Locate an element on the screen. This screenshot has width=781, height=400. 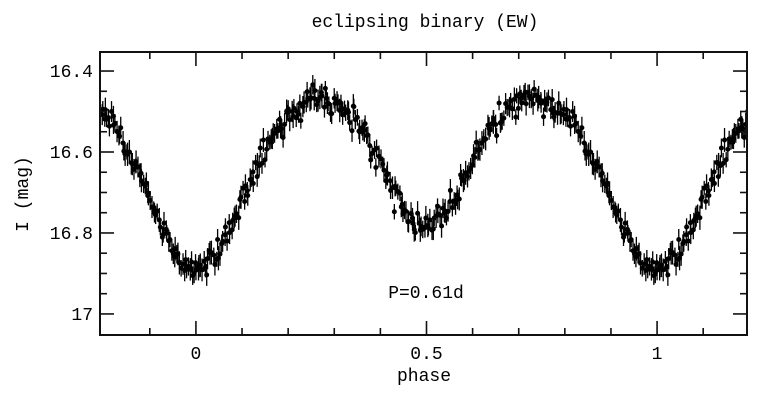
y-tick-label: 16.8 is located at coordinates (71, 235).